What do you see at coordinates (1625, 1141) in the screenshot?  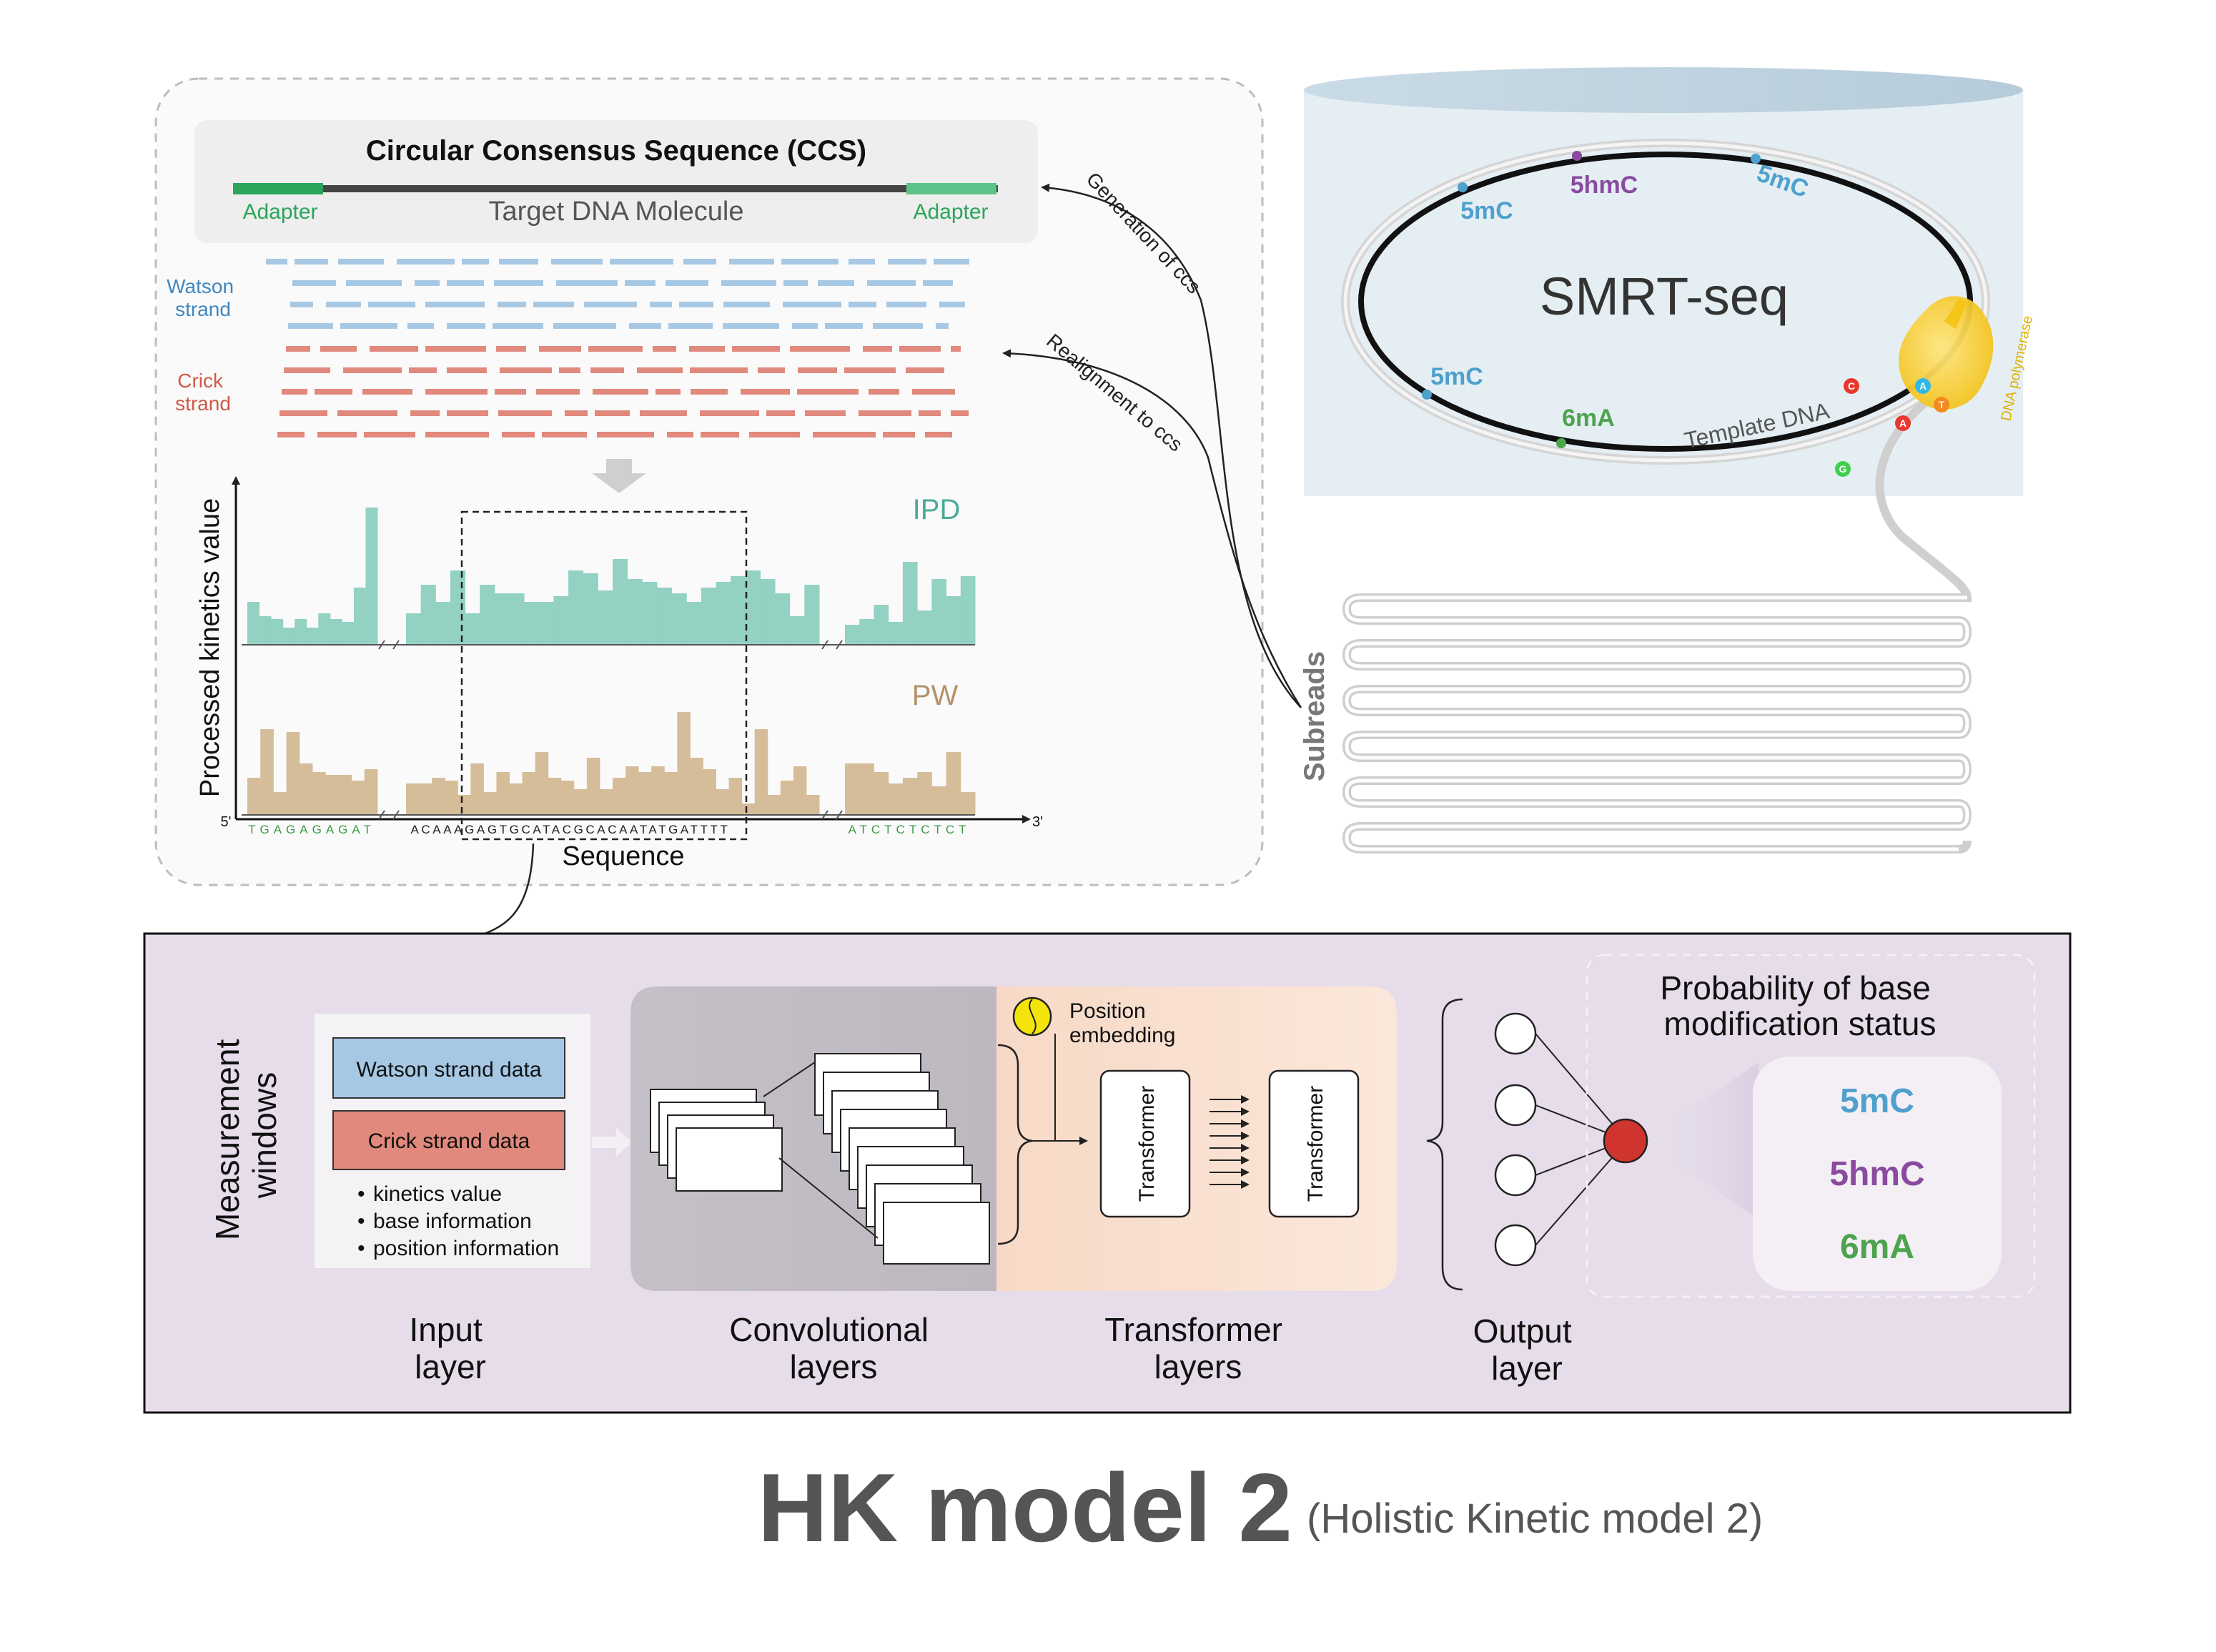 I see `output-node` at bounding box center [1625, 1141].